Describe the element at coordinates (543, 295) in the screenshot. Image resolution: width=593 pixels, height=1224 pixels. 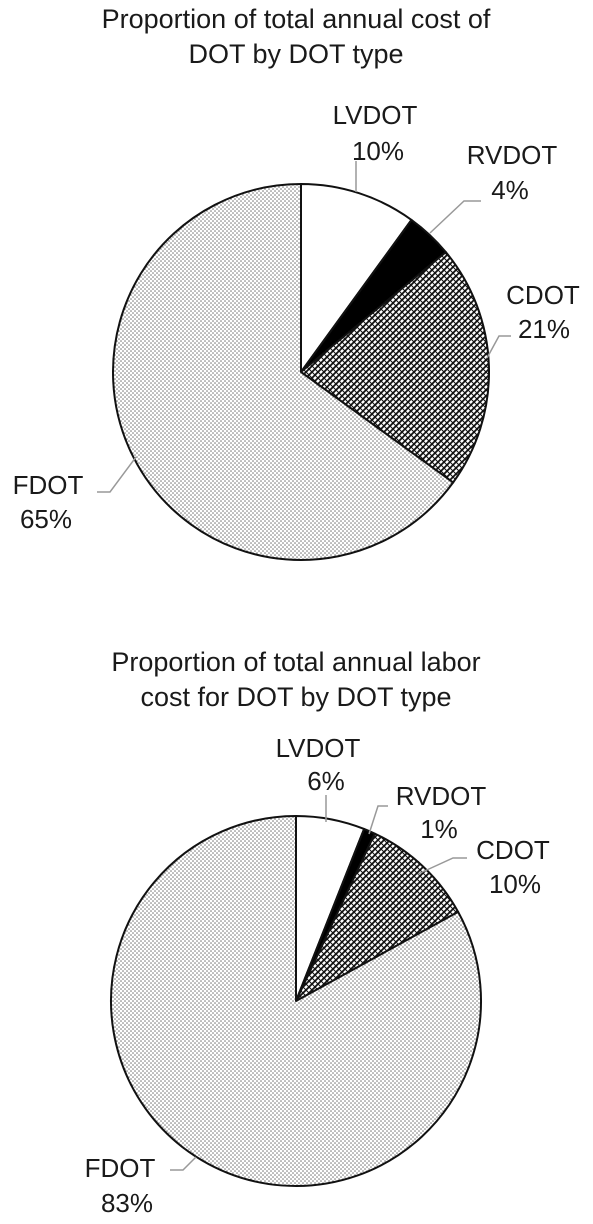
I see `chart-1-label-cdot-name: CDOT` at that location.